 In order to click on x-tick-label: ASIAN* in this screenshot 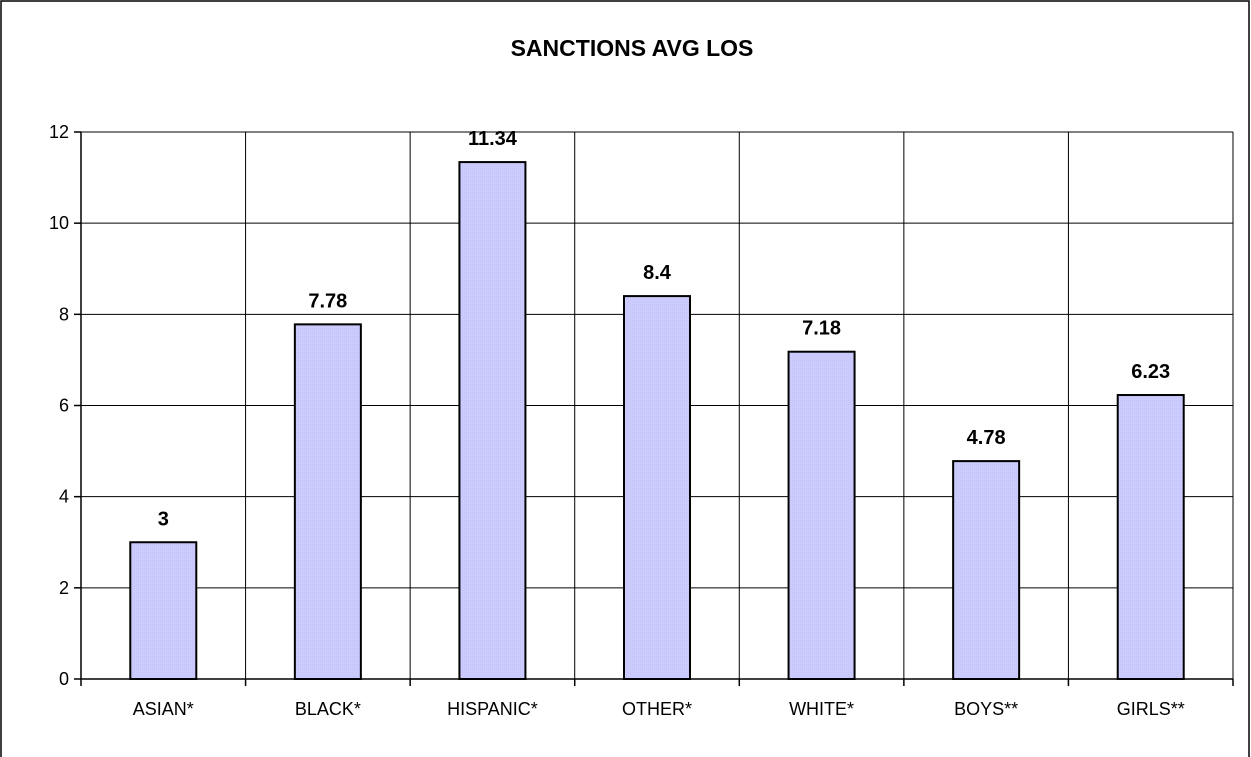, I will do `click(163, 709)`.